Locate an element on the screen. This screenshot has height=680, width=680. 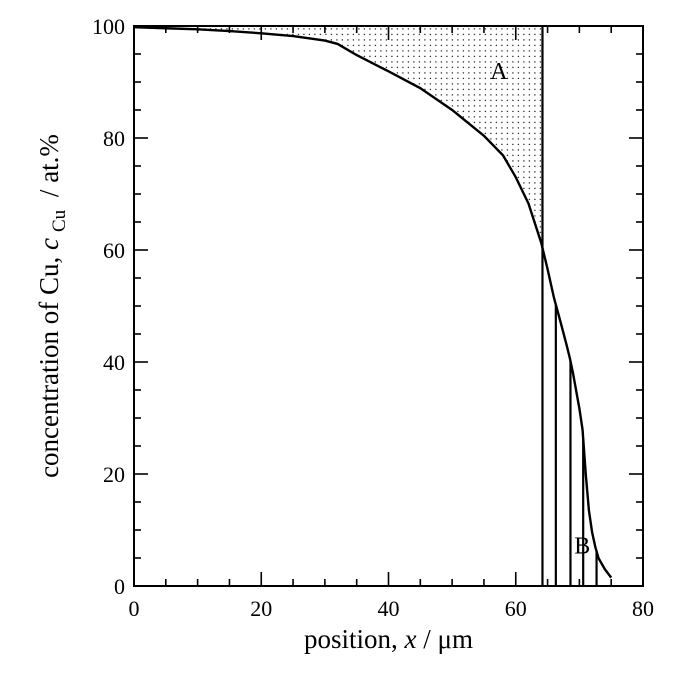
x-tick-label: 20 is located at coordinates (261, 608).